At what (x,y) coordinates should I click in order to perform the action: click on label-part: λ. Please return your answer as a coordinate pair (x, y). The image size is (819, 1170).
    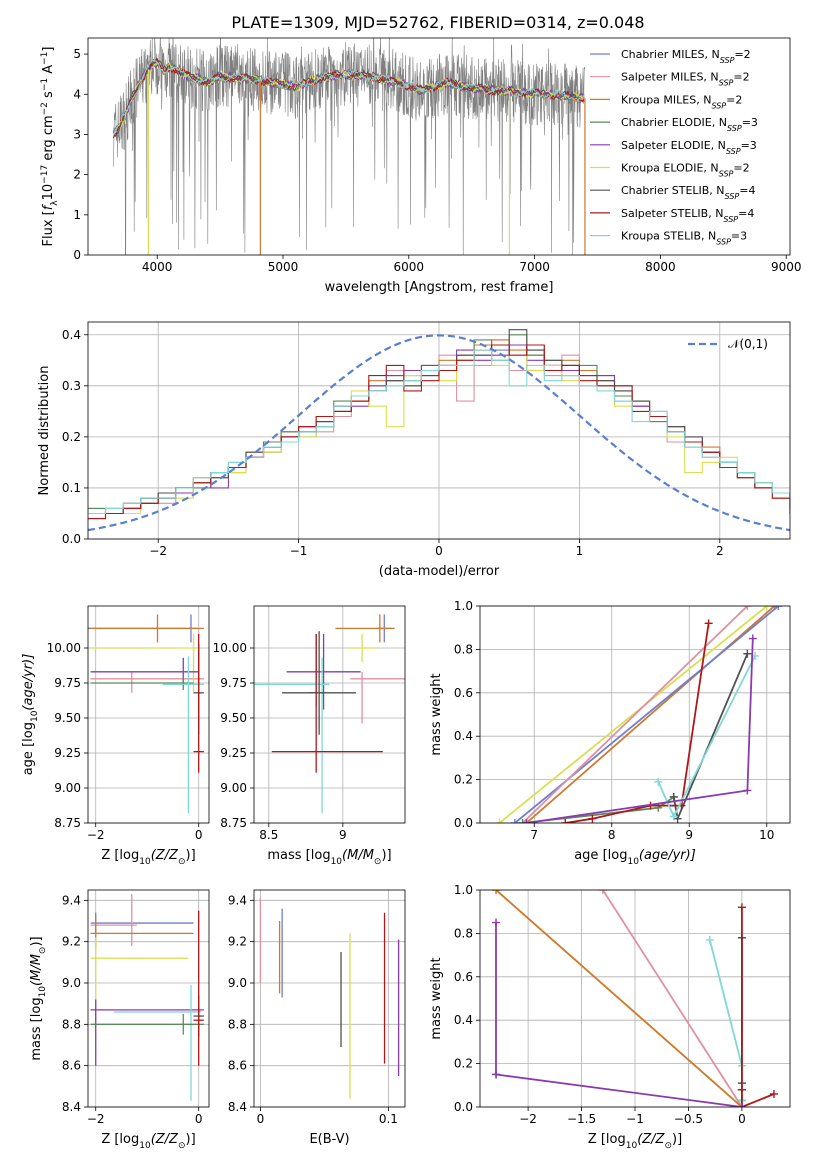
    Looking at the image, I should click on (55, 203).